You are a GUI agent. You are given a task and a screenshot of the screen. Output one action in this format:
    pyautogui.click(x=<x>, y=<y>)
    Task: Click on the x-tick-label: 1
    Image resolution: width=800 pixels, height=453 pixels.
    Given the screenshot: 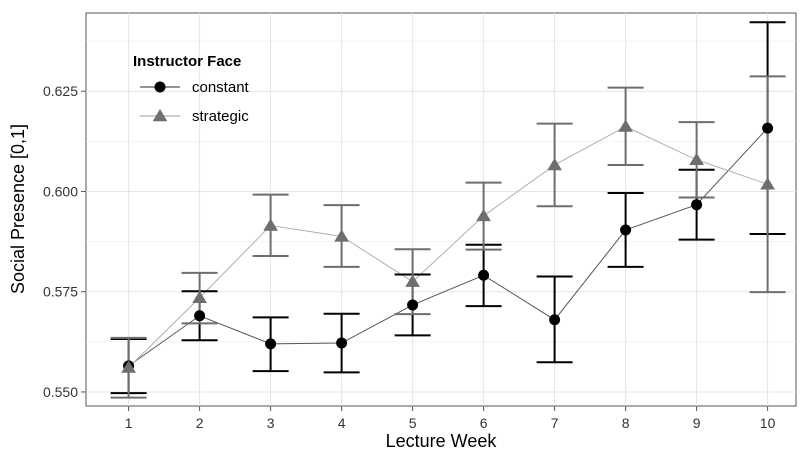 What is the action you would take?
    pyautogui.click(x=129, y=423)
    